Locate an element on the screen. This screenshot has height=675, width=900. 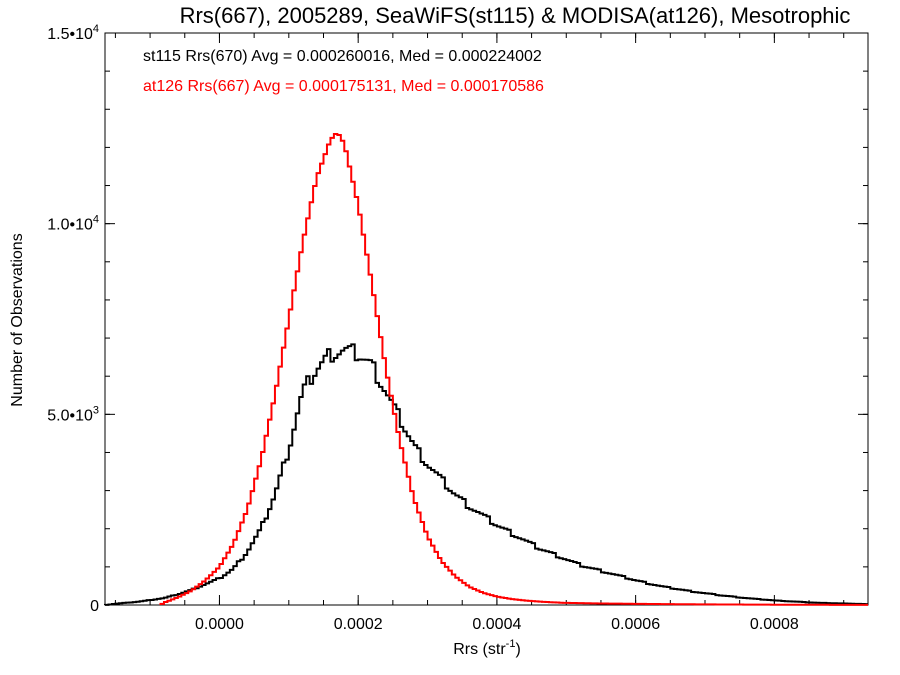
y-tick-mantissa: 1.5•10 is located at coordinates (70, 34).